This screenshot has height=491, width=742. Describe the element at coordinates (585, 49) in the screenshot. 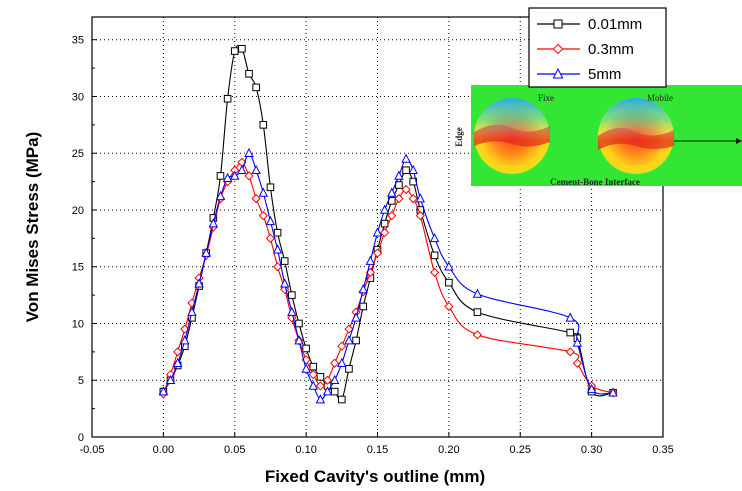

I see `legend-item-0.3mm: 0.3mm` at that location.